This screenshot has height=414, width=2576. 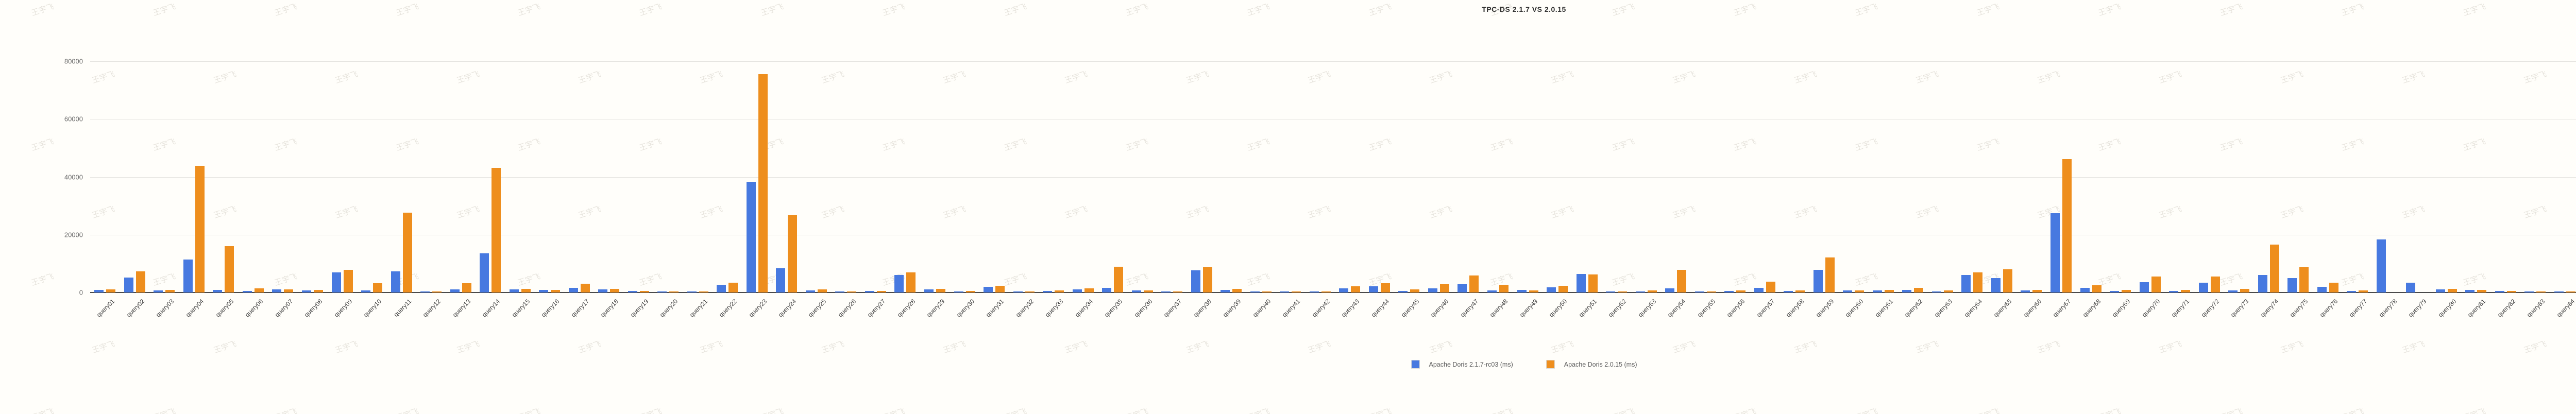 I want to click on bar-query77-series2, so click(x=2363, y=291).